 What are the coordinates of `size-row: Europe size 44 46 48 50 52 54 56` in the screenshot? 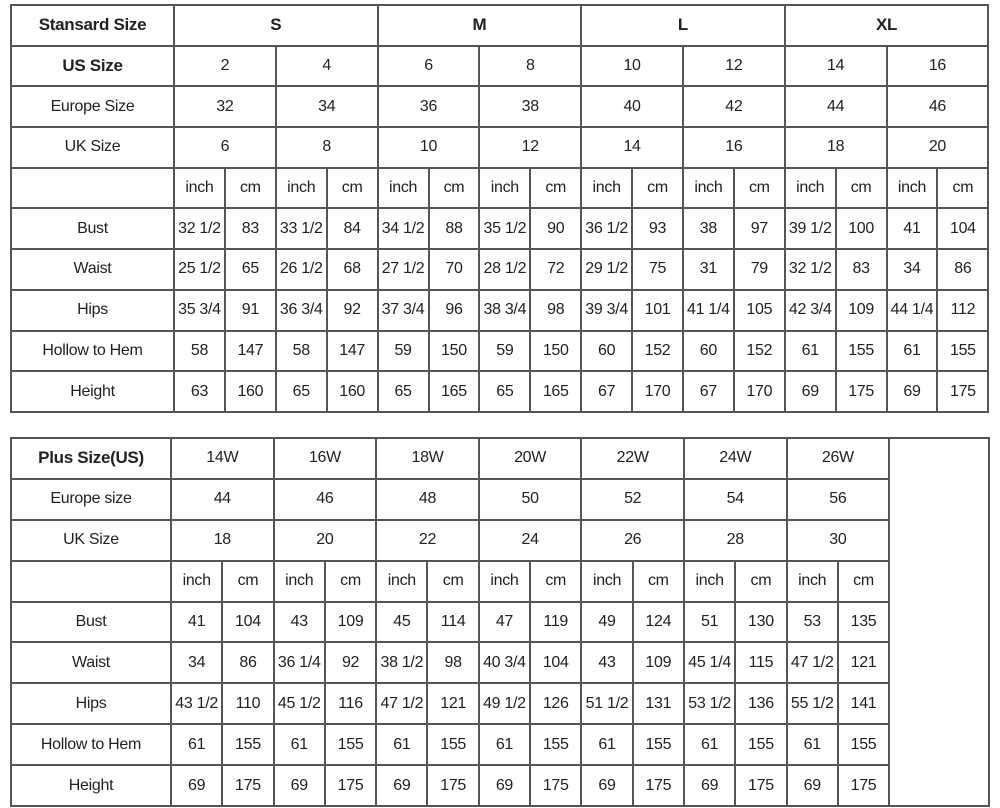 It's located at (499, 499).